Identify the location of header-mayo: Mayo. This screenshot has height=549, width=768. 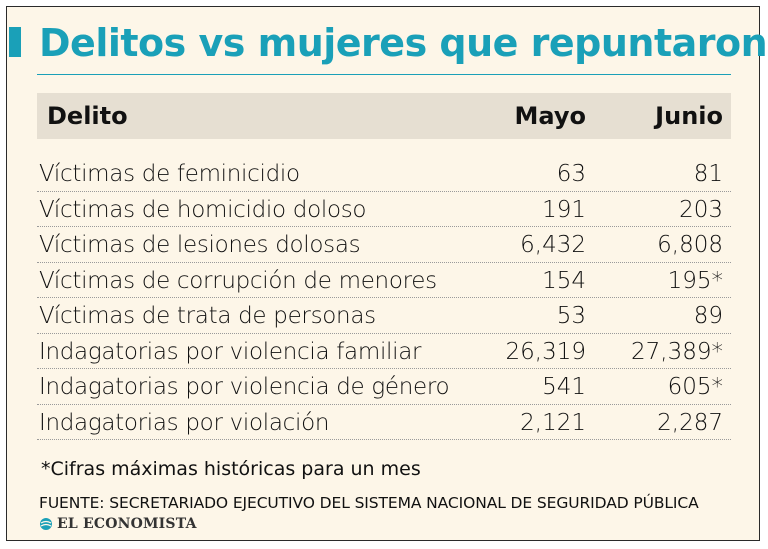
(550, 116).